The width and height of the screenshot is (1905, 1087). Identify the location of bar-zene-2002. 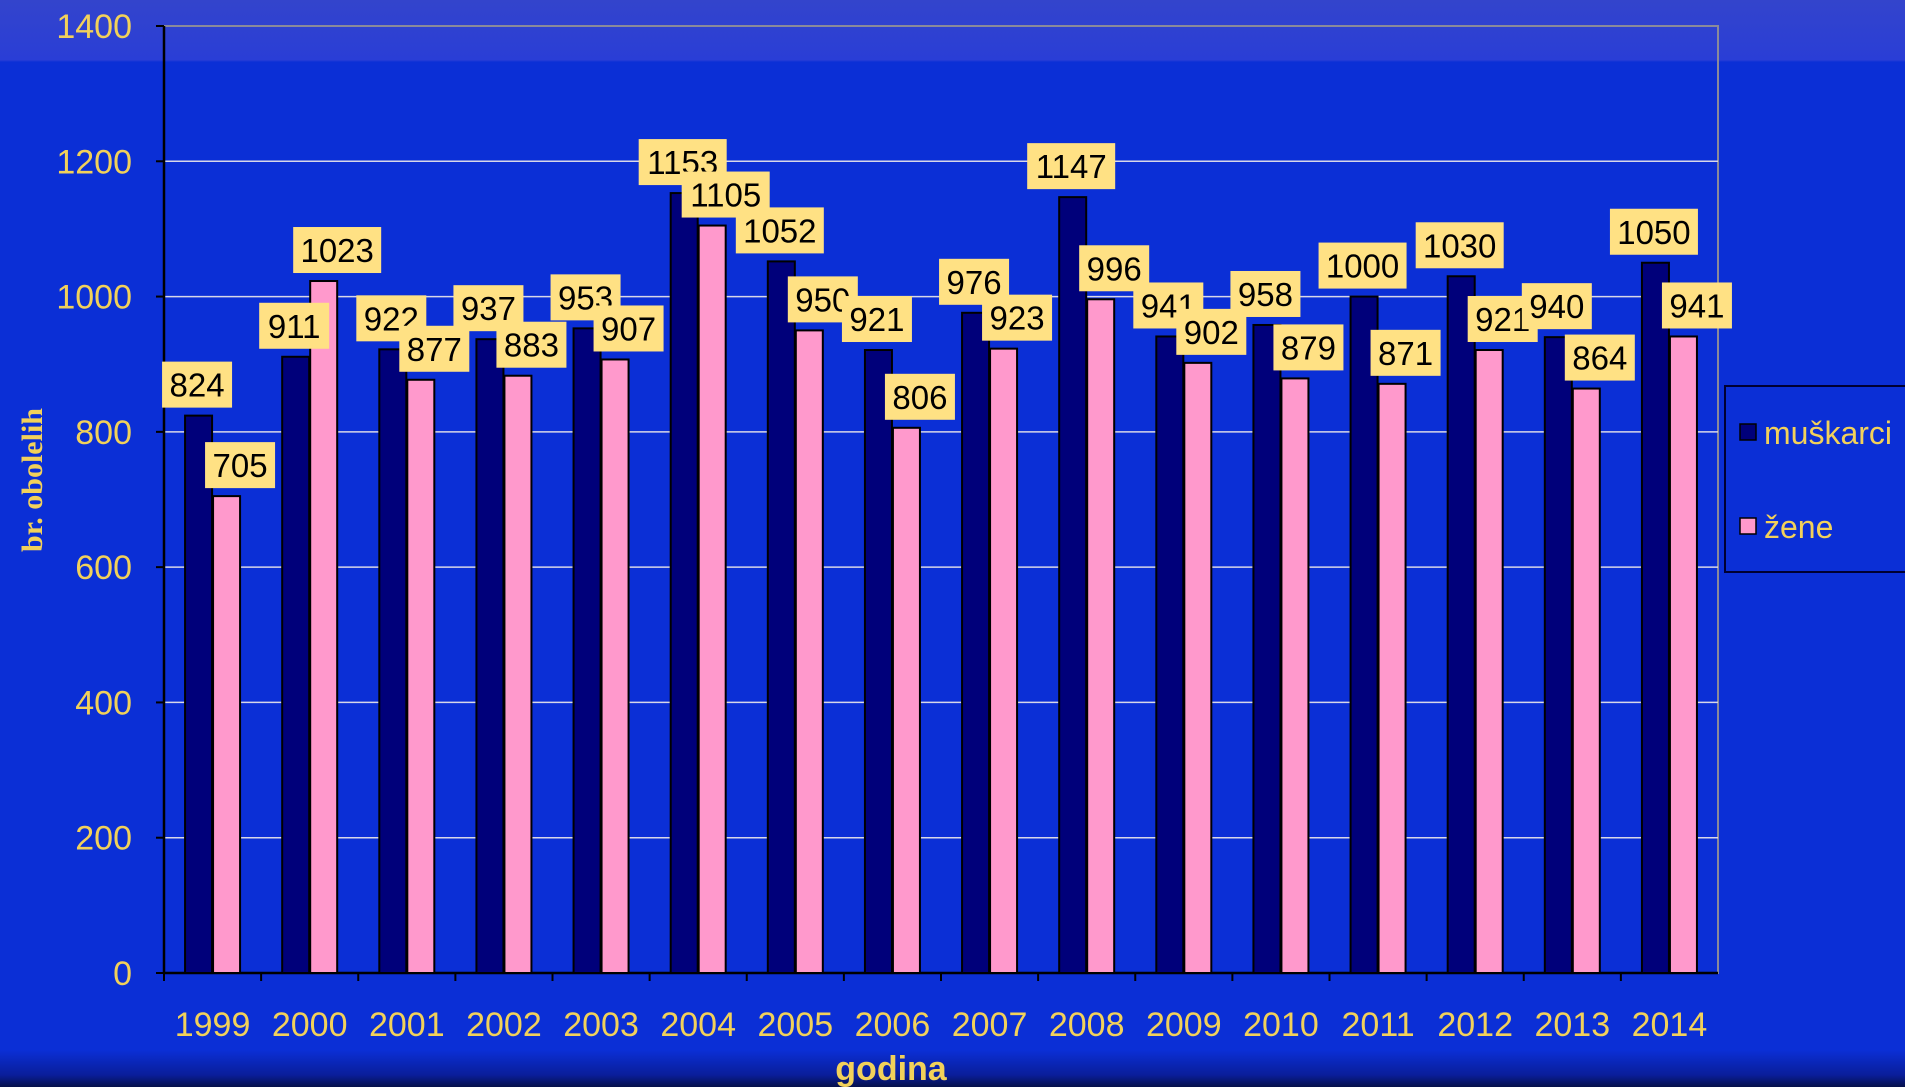
(518, 674).